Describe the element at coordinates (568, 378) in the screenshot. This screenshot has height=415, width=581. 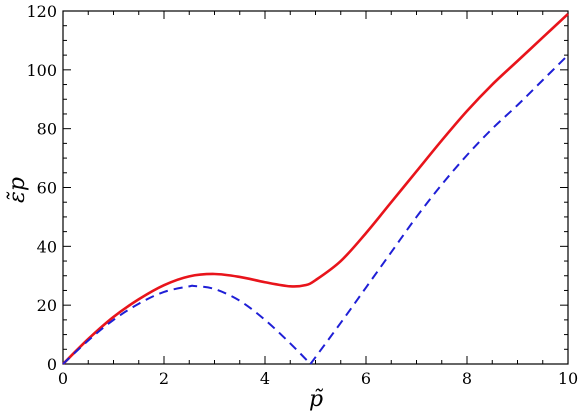
I see `x-tick-label: 10` at that location.